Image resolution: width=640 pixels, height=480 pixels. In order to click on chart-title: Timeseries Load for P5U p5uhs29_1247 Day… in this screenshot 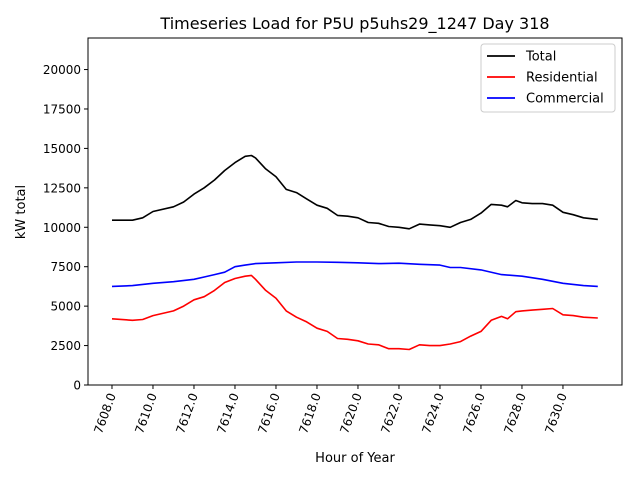, I will do `click(354, 24)`.